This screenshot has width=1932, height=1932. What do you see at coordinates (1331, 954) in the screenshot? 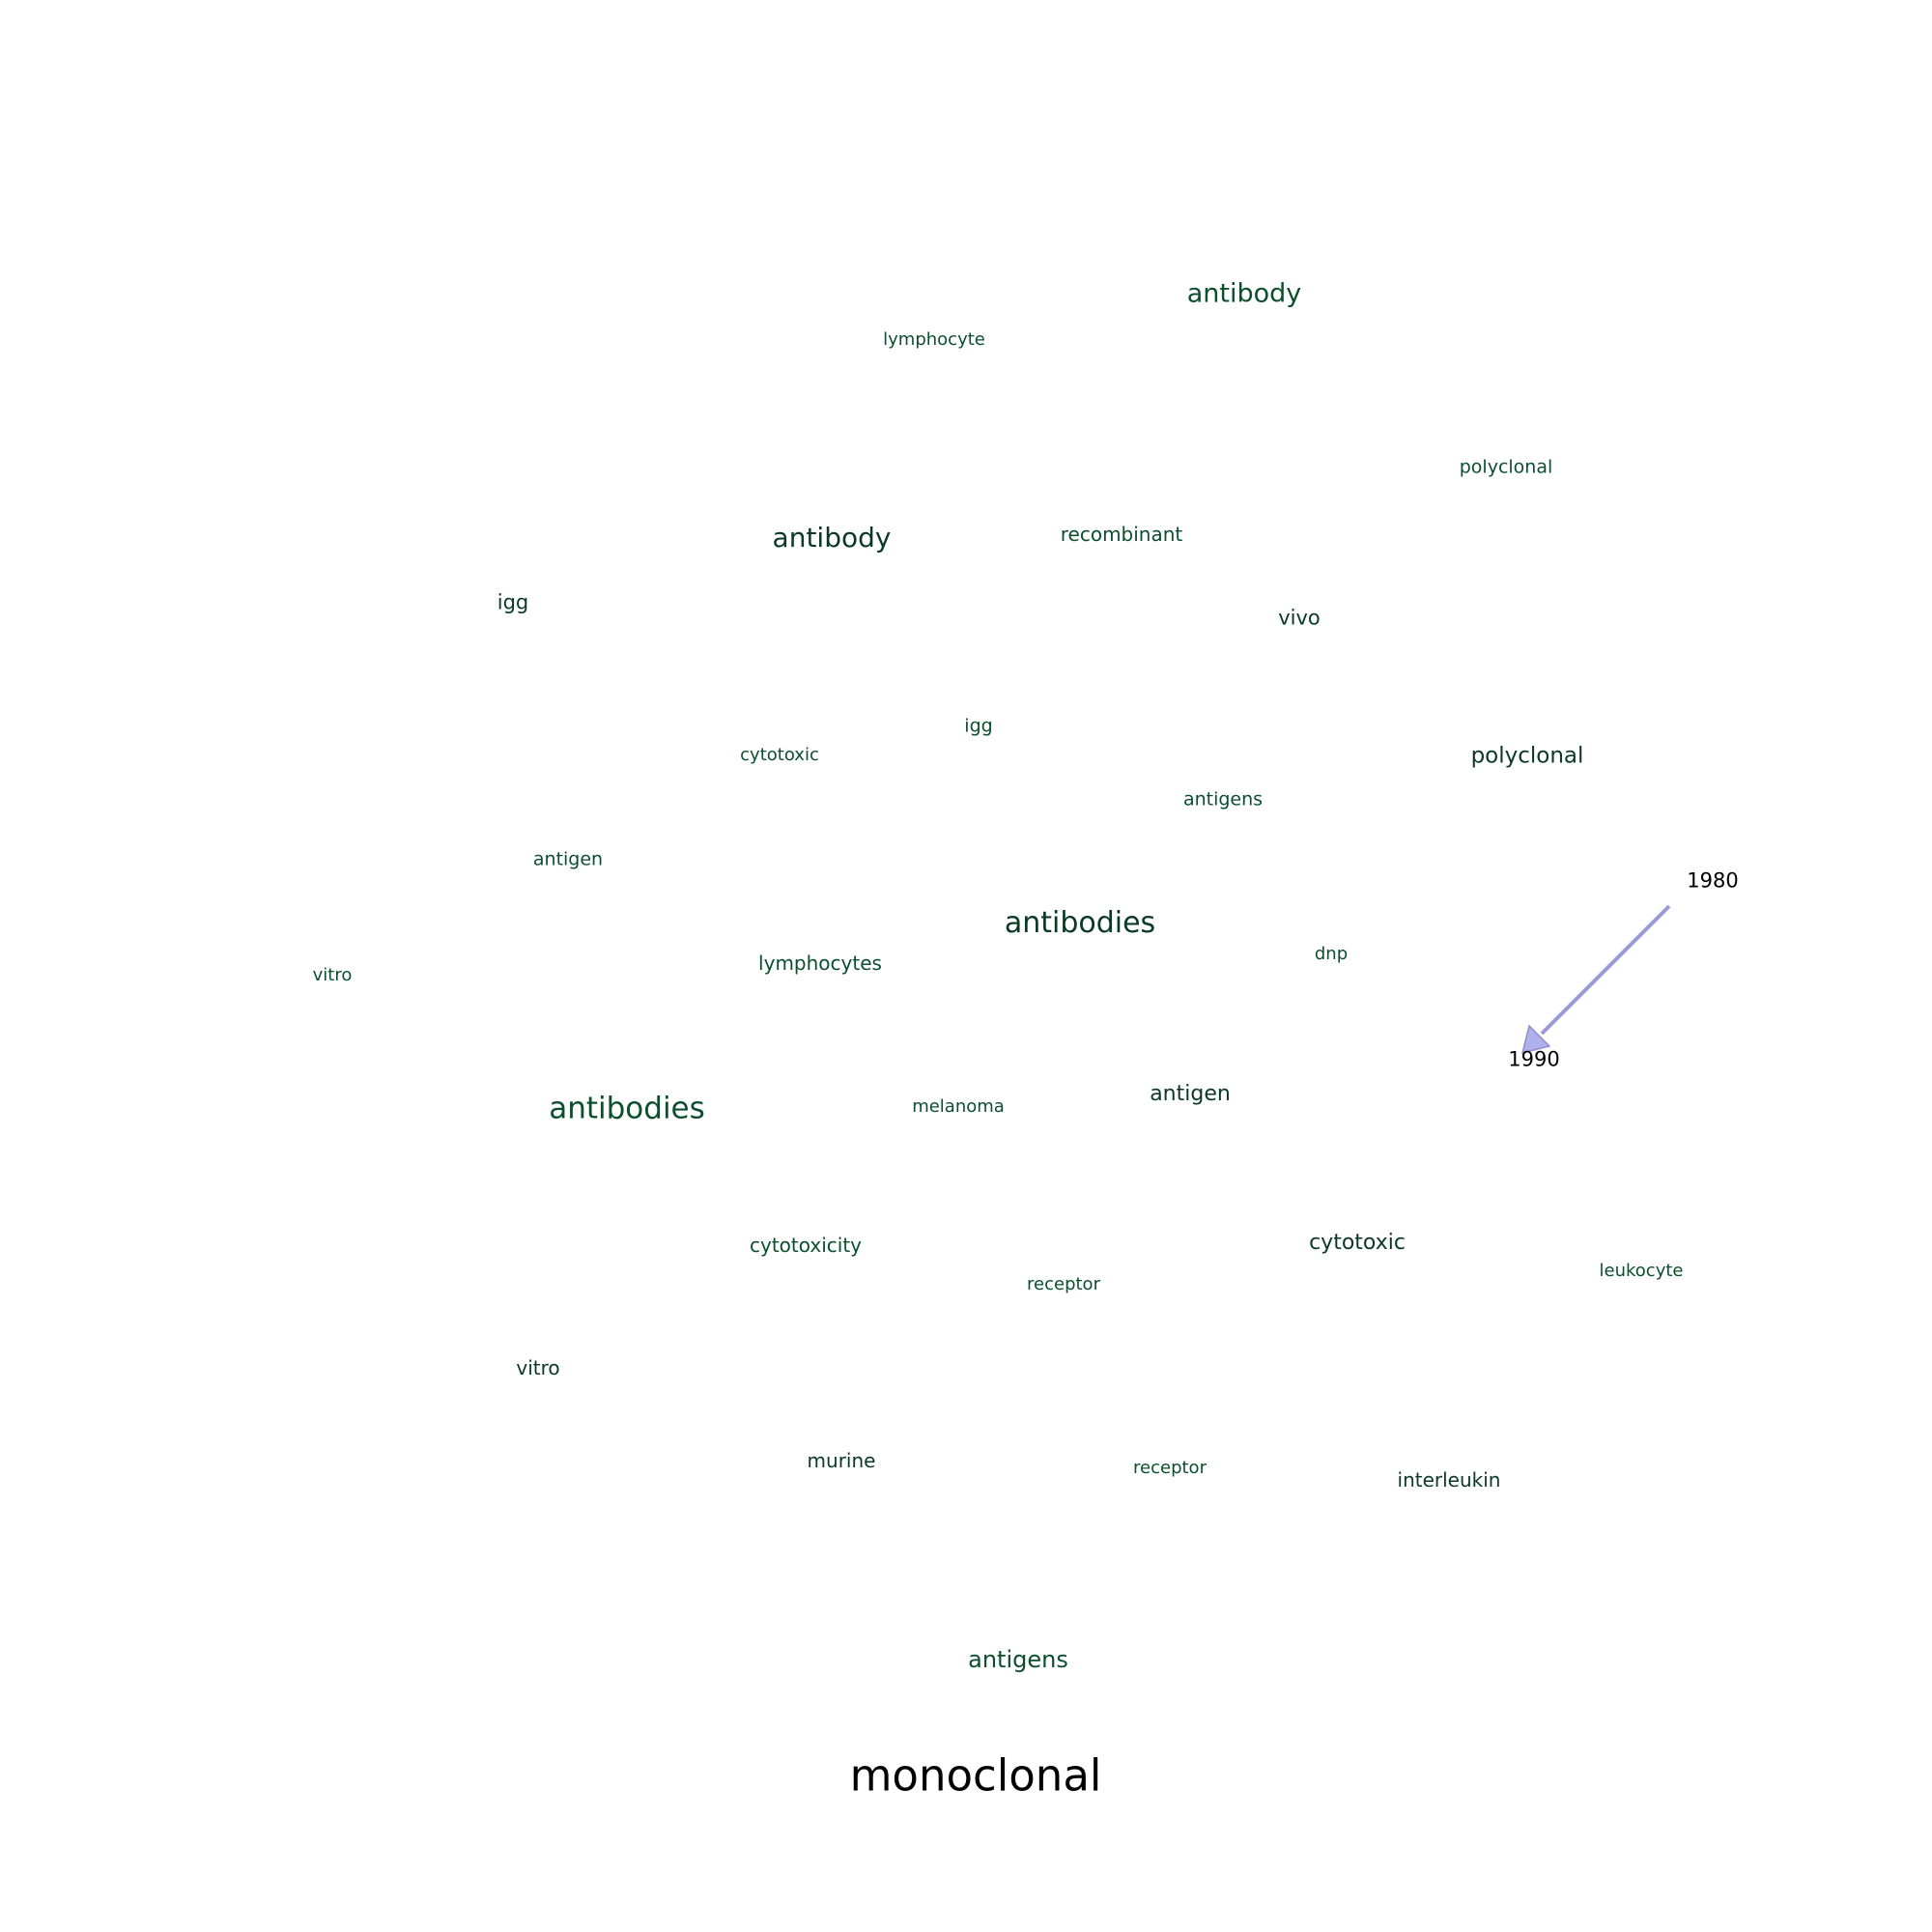
I see `term-dnp: dnp` at bounding box center [1331, 954].